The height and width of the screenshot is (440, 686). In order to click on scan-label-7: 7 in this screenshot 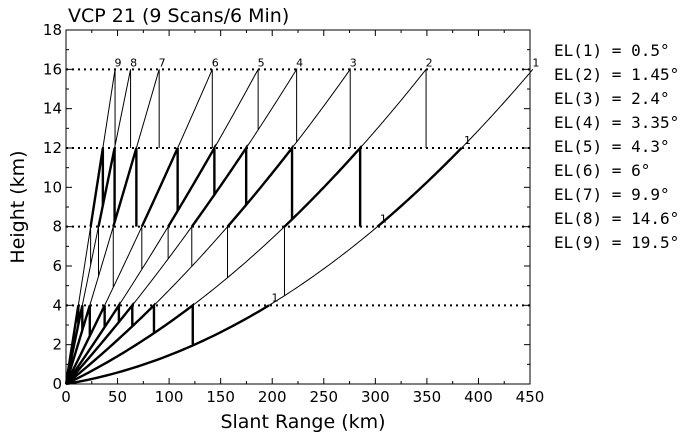, I will do `click(162, 62)`.